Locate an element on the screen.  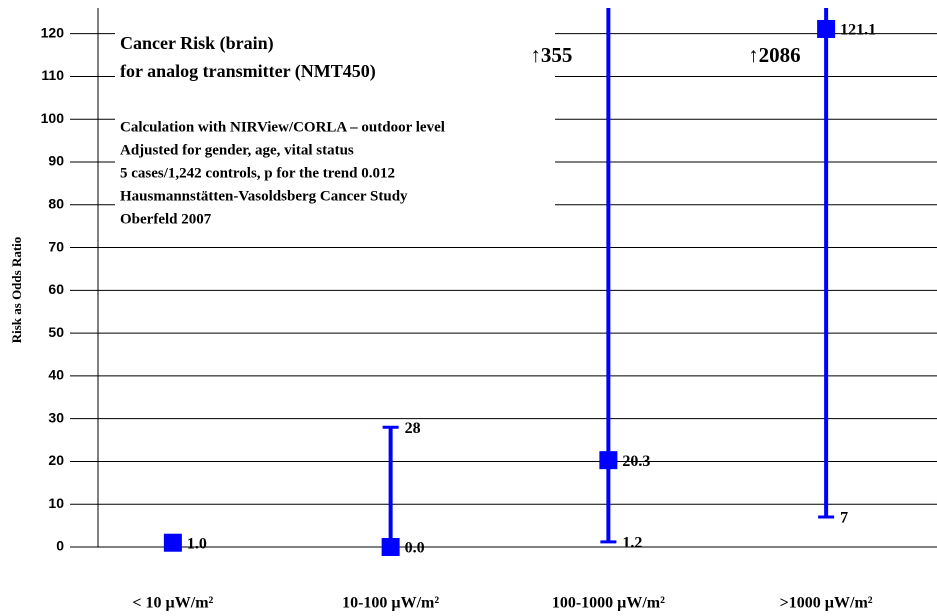
lower-label: 1.2 is located at coordinates (632, 543).